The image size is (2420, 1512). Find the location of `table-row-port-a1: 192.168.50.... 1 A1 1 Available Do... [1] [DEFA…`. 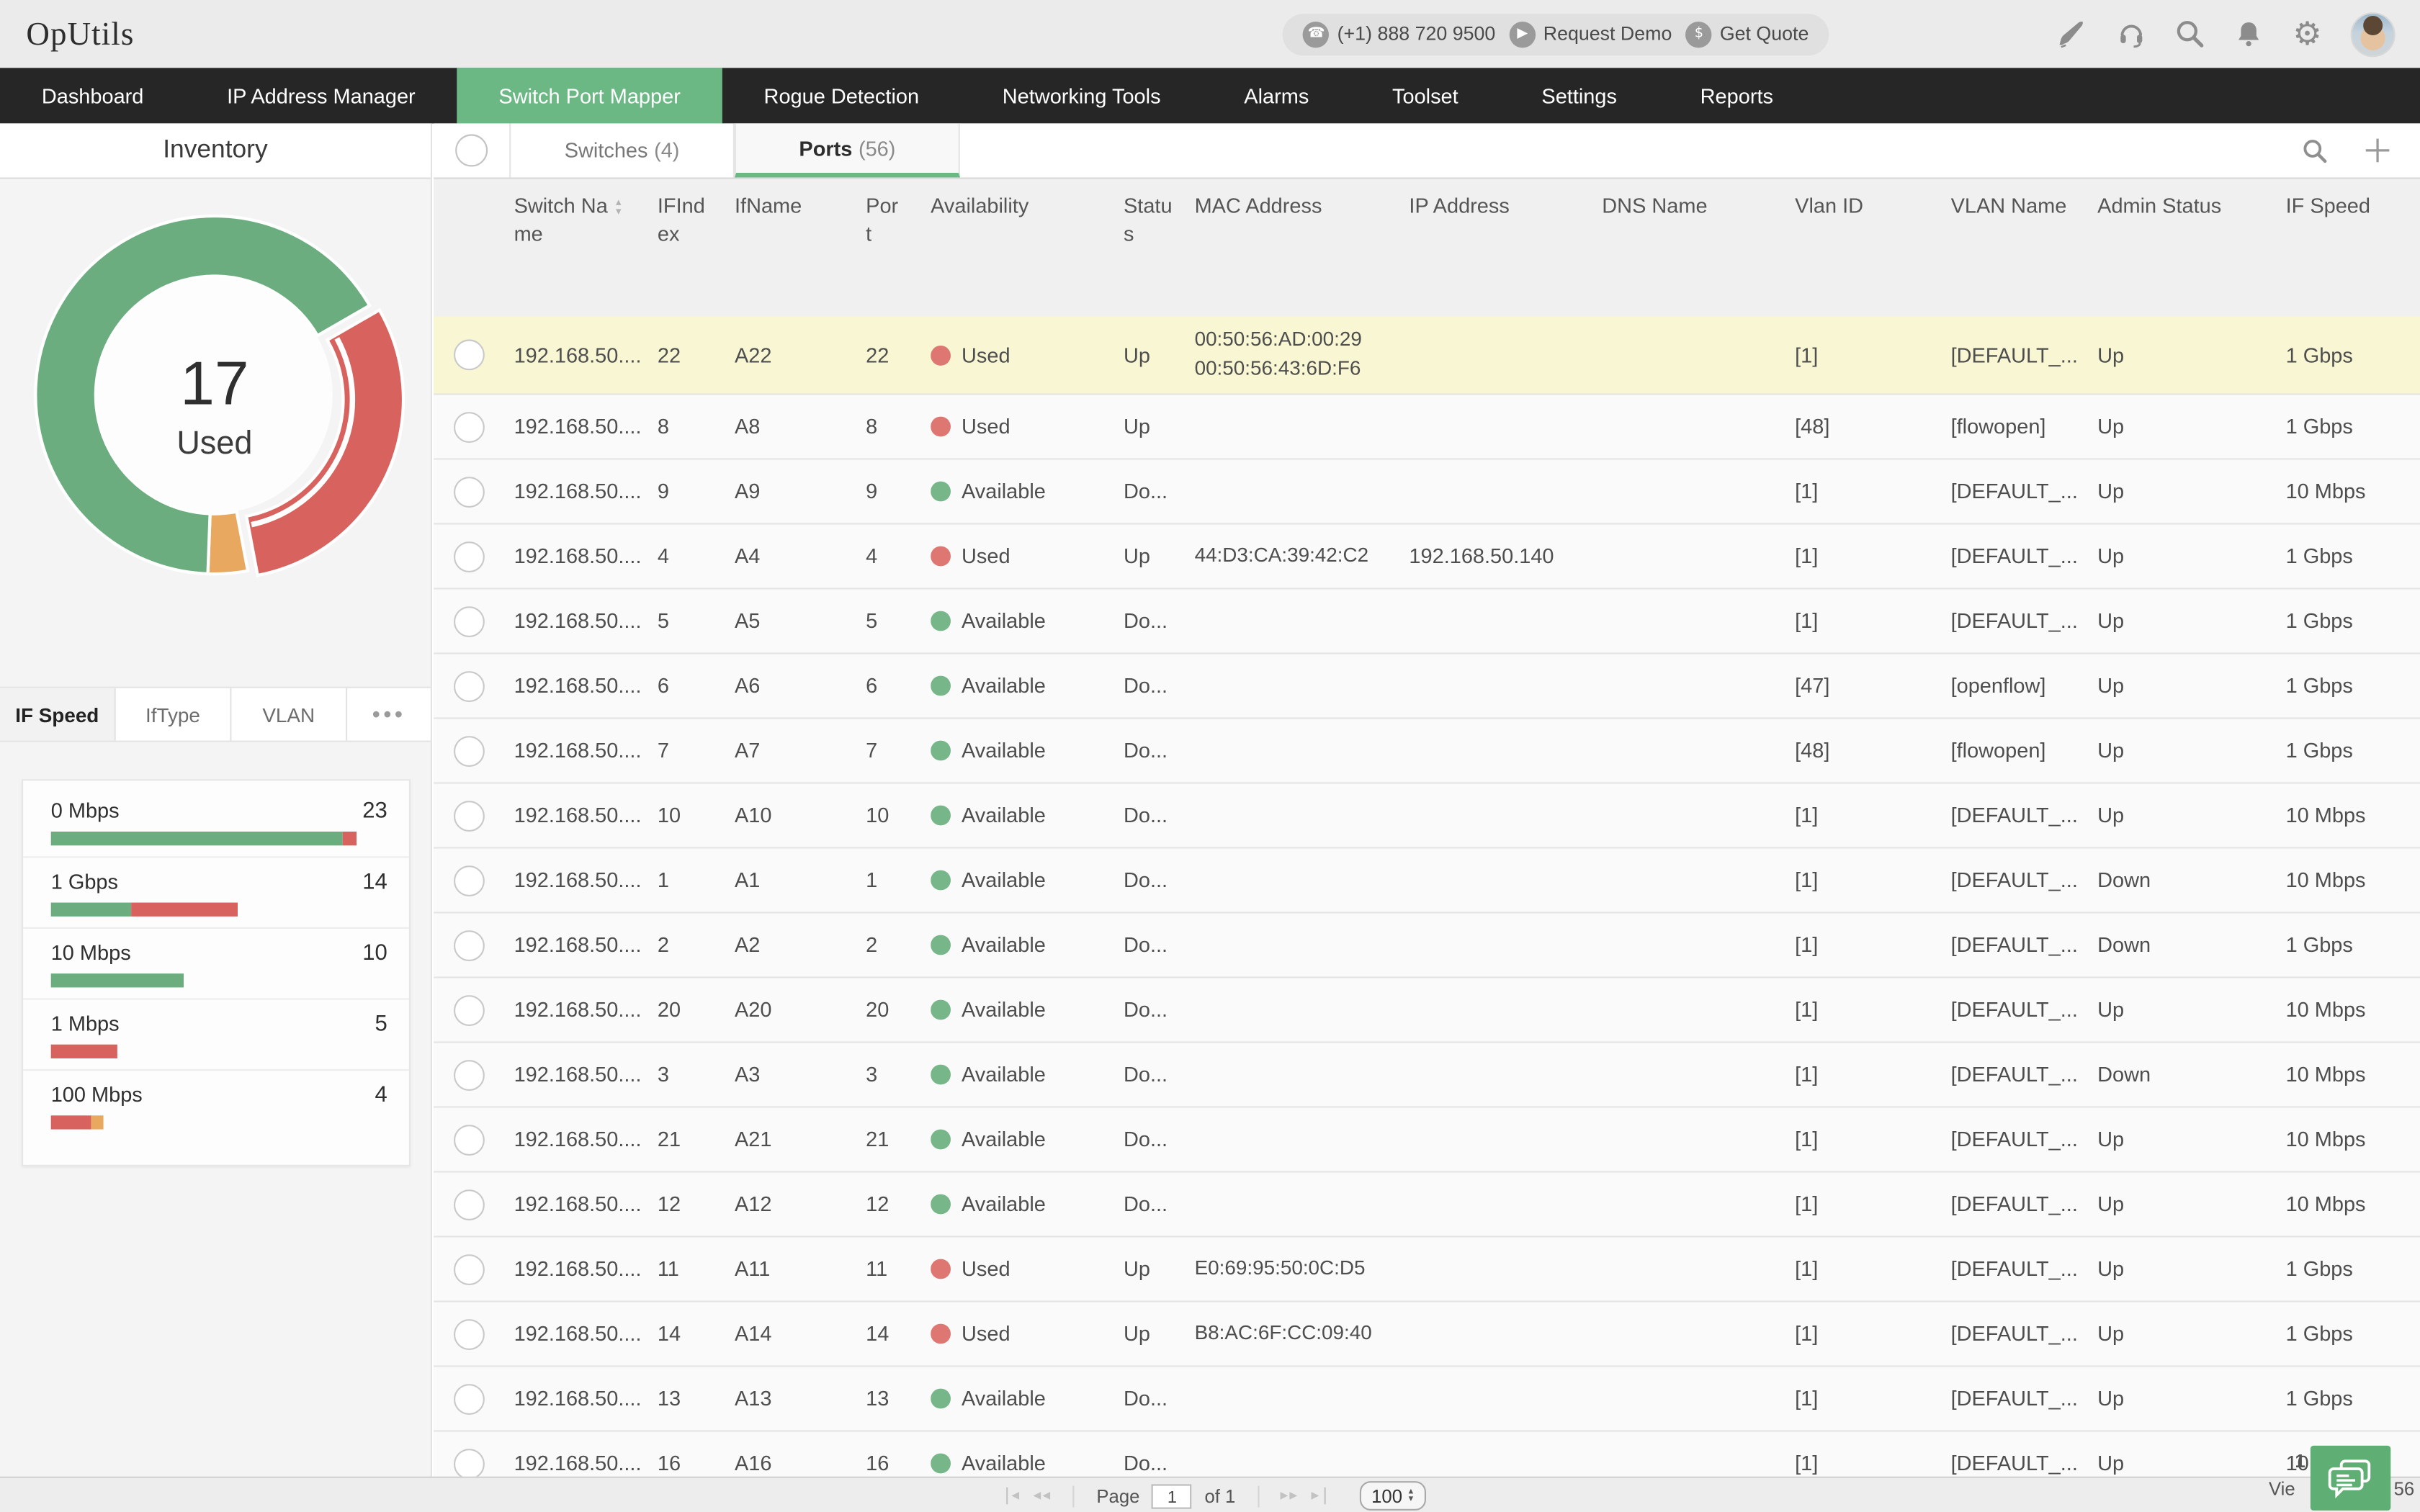

table-row-port-a1: 192.168.50.... 1 A1 1 Available Do... [1] [DEFA… is located at coordinates (1427, 881).